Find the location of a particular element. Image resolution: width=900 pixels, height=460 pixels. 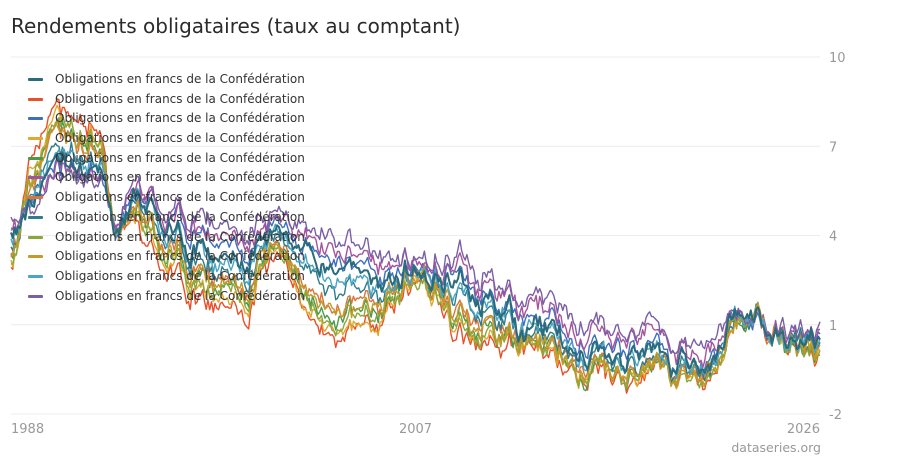

y-tick-label: 10 is located at coordinates (837, 58).